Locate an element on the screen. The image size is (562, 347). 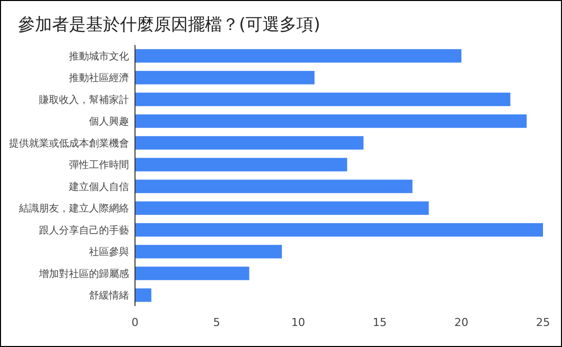
y-tick-label: 推動社區經濟 is located at coordinates (99, 78).